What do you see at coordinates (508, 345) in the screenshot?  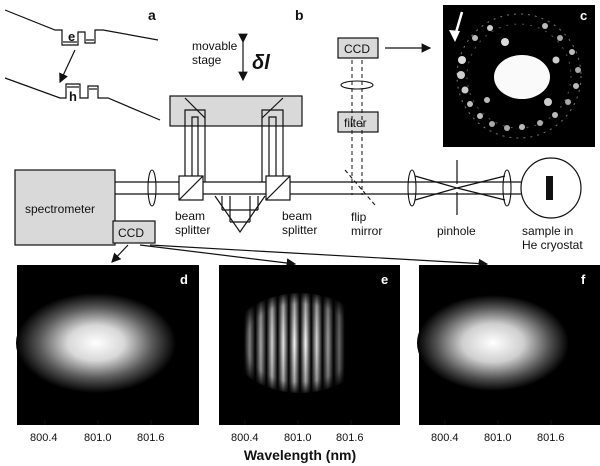 I see `spectrum-panel-f: f` at bounding box center [508, 345].